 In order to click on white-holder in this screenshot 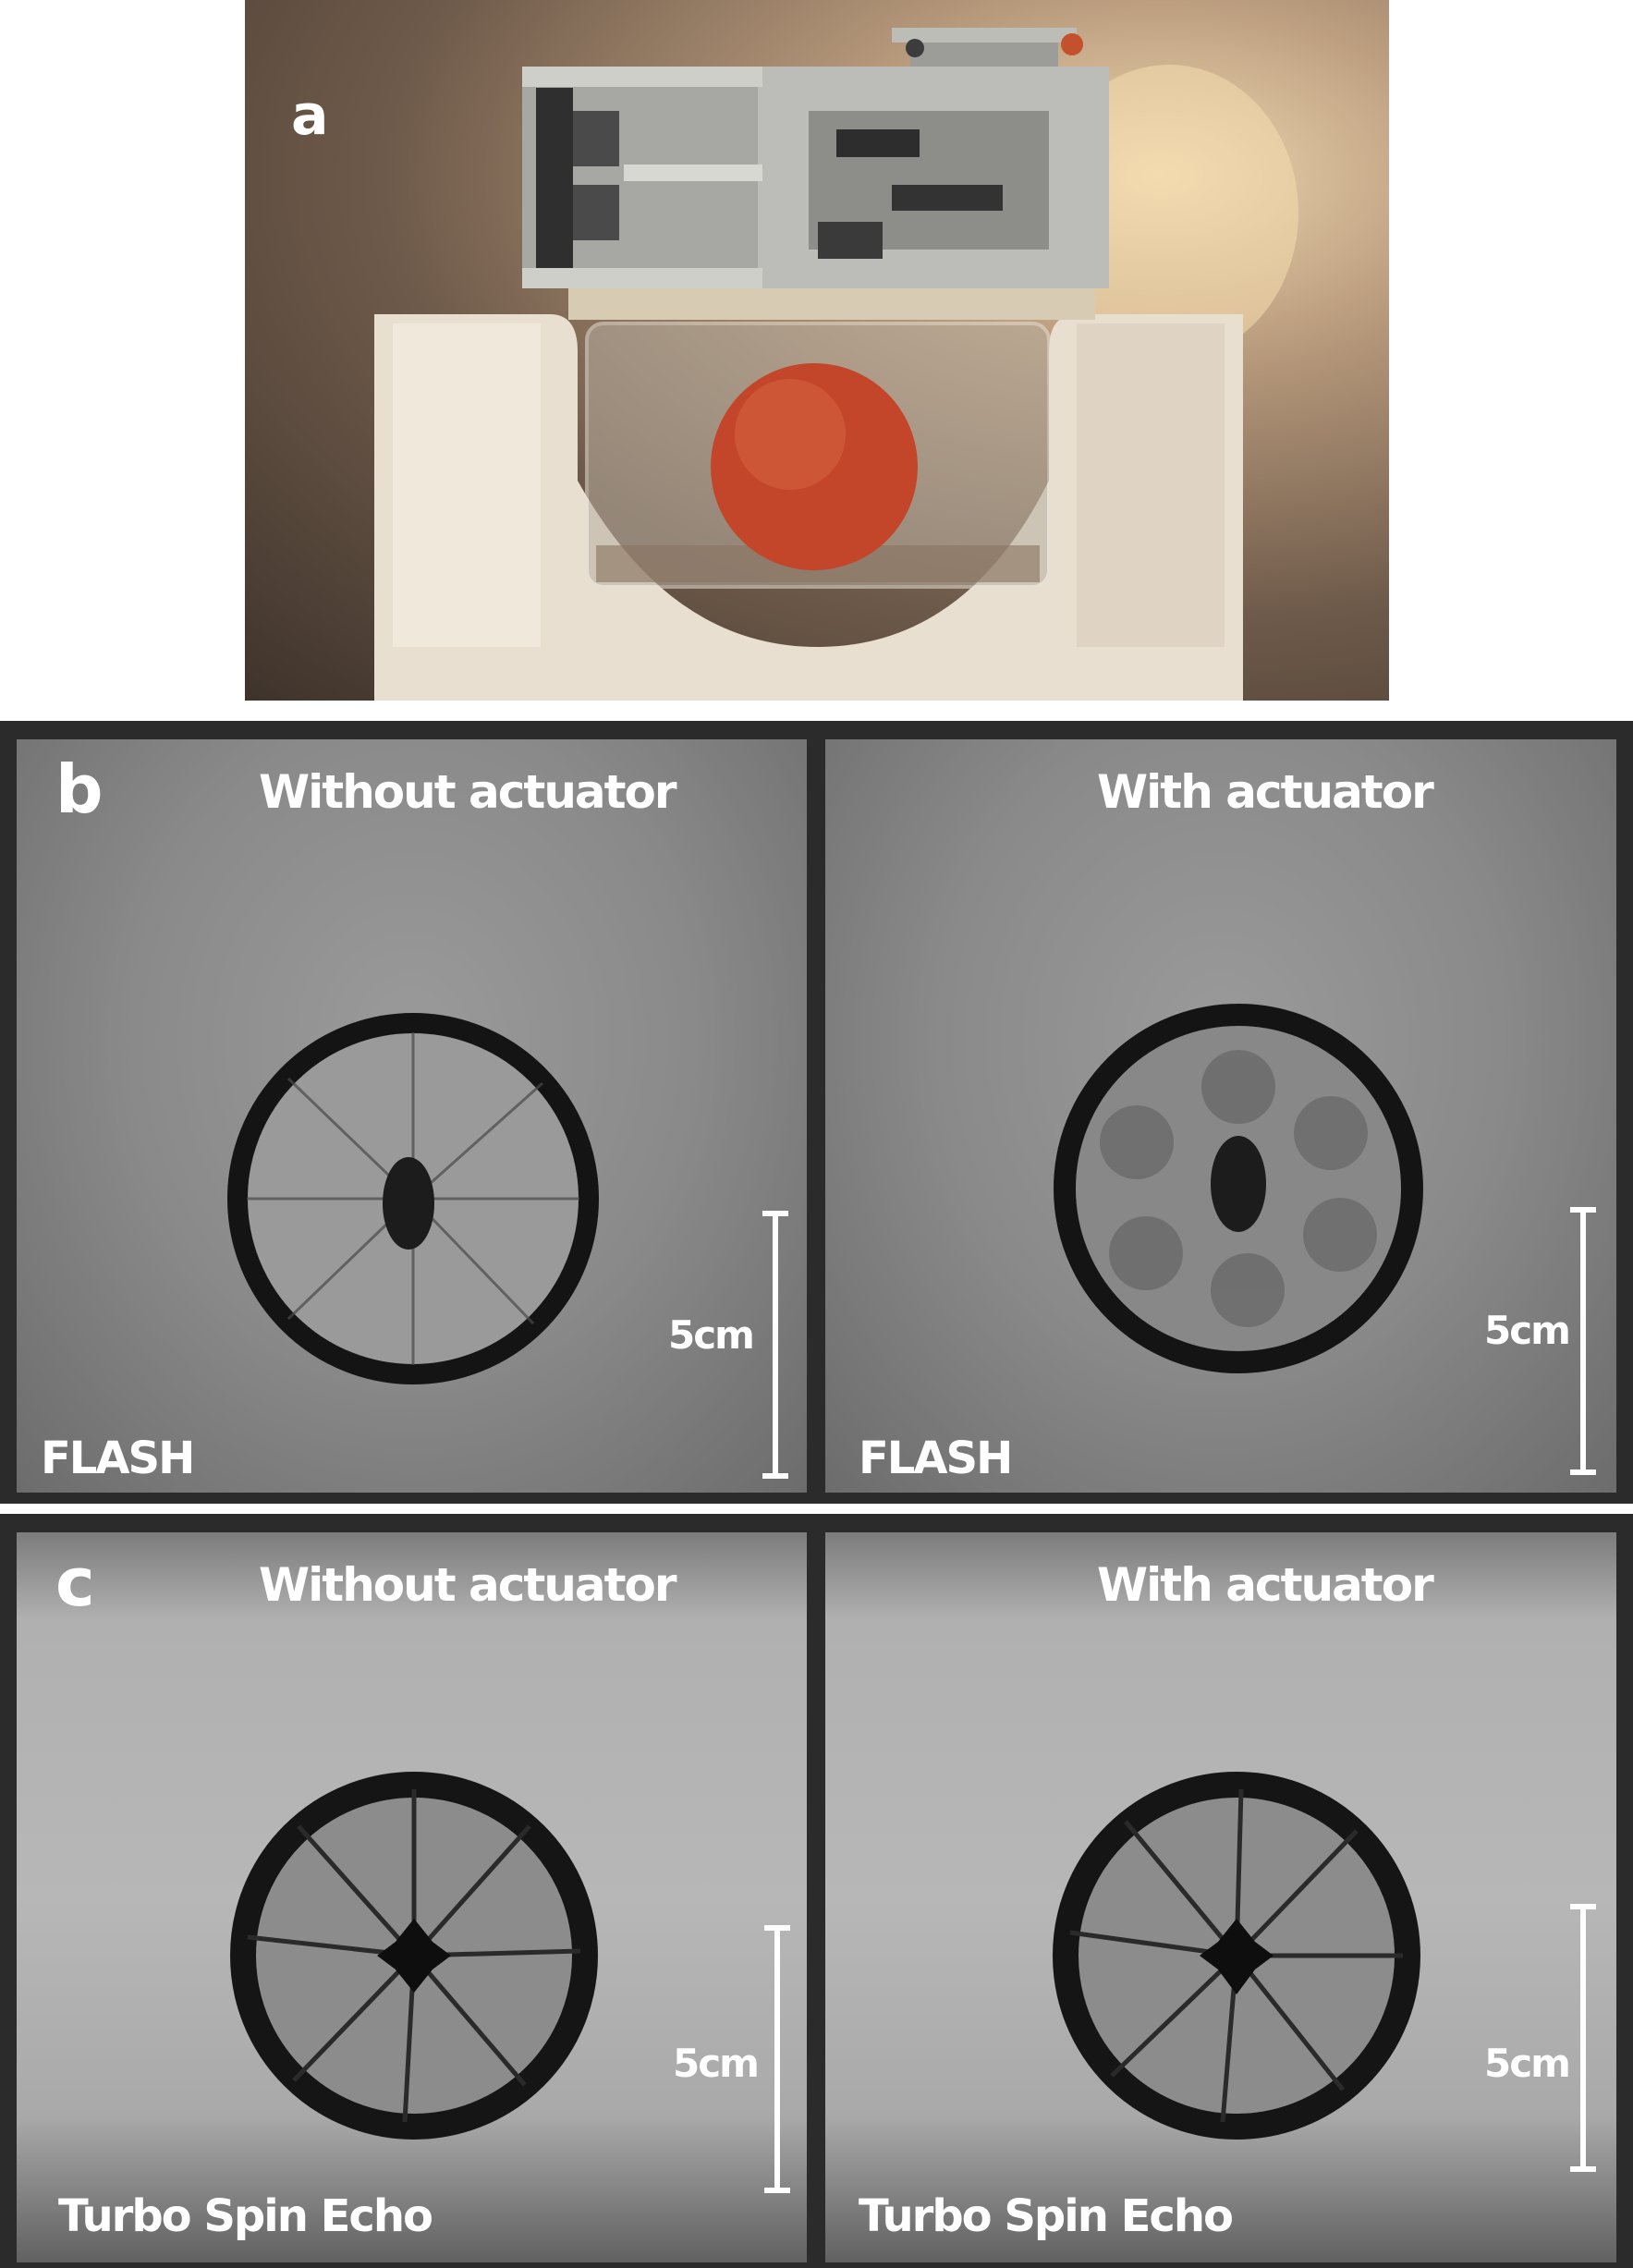, I will do `click(808, 508)`.